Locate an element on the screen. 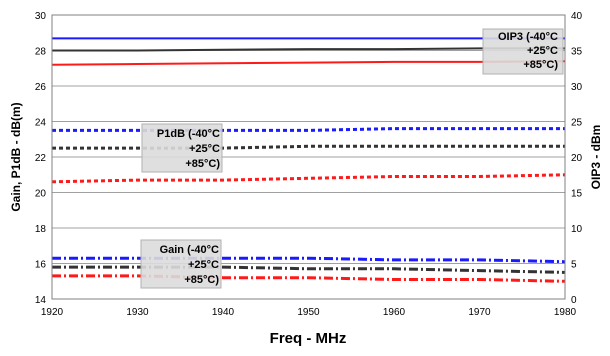 The height and width of the screenshot is (356, 610). x-tick-label: 1980 is located at coordinates (565, 312).